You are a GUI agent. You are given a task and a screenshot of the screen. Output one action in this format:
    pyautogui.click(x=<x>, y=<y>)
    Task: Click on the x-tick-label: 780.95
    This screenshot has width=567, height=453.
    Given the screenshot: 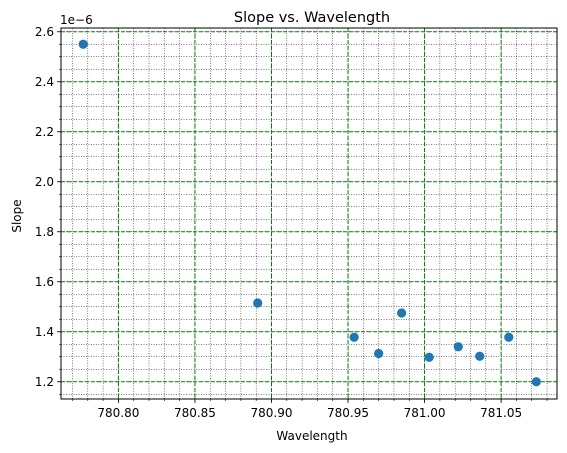 What is the action you would take?
    pyautogui.click(x=348, y=413)
    